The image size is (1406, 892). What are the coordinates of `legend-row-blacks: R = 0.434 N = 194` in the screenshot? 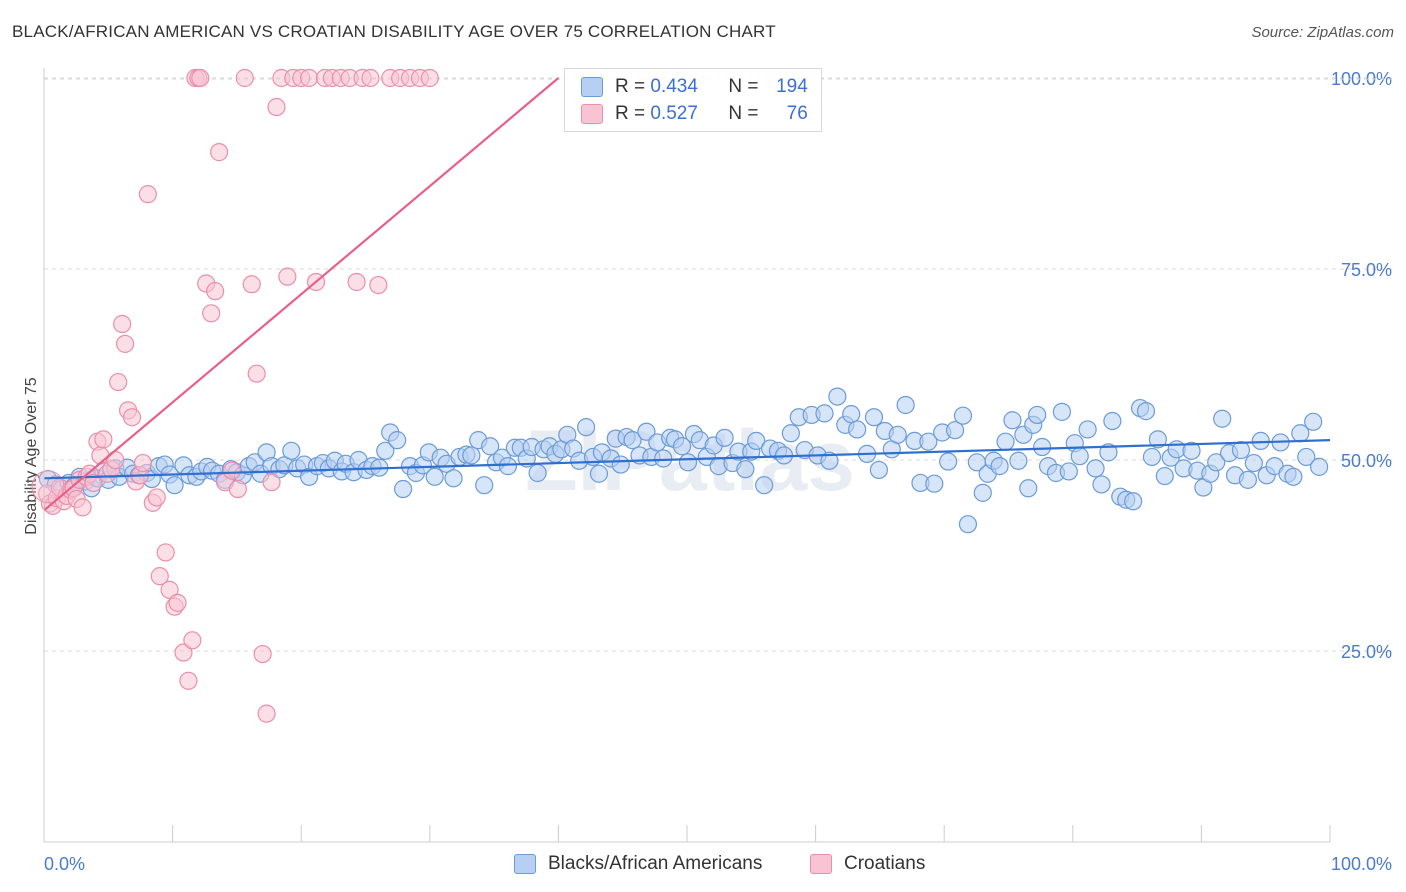 It's located at (694, 87).